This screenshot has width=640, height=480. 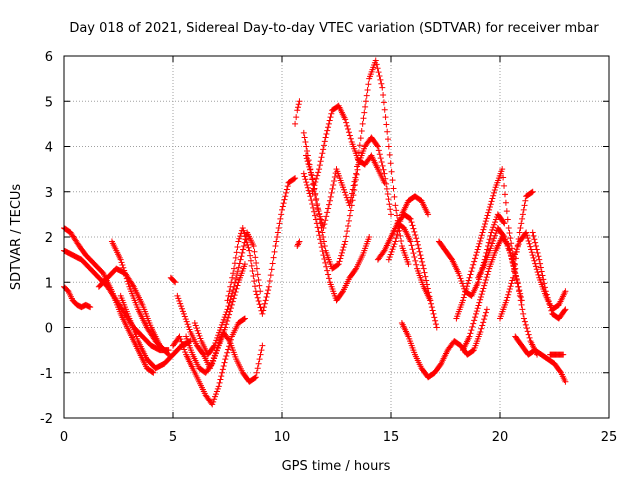 What do you see at coordinates (391, 437) in the screenshot?
I see `x-tick-label: 15` at bounding box center [391, 437].